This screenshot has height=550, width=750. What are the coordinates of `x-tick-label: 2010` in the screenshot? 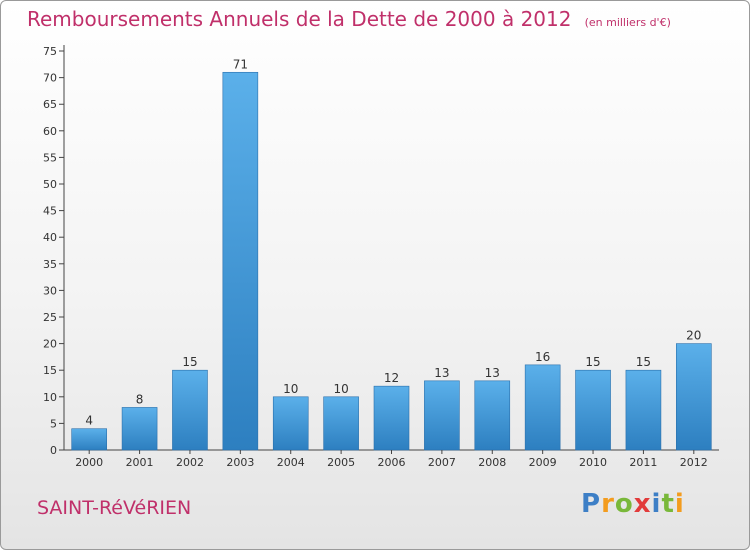 It's located at (593, 462).